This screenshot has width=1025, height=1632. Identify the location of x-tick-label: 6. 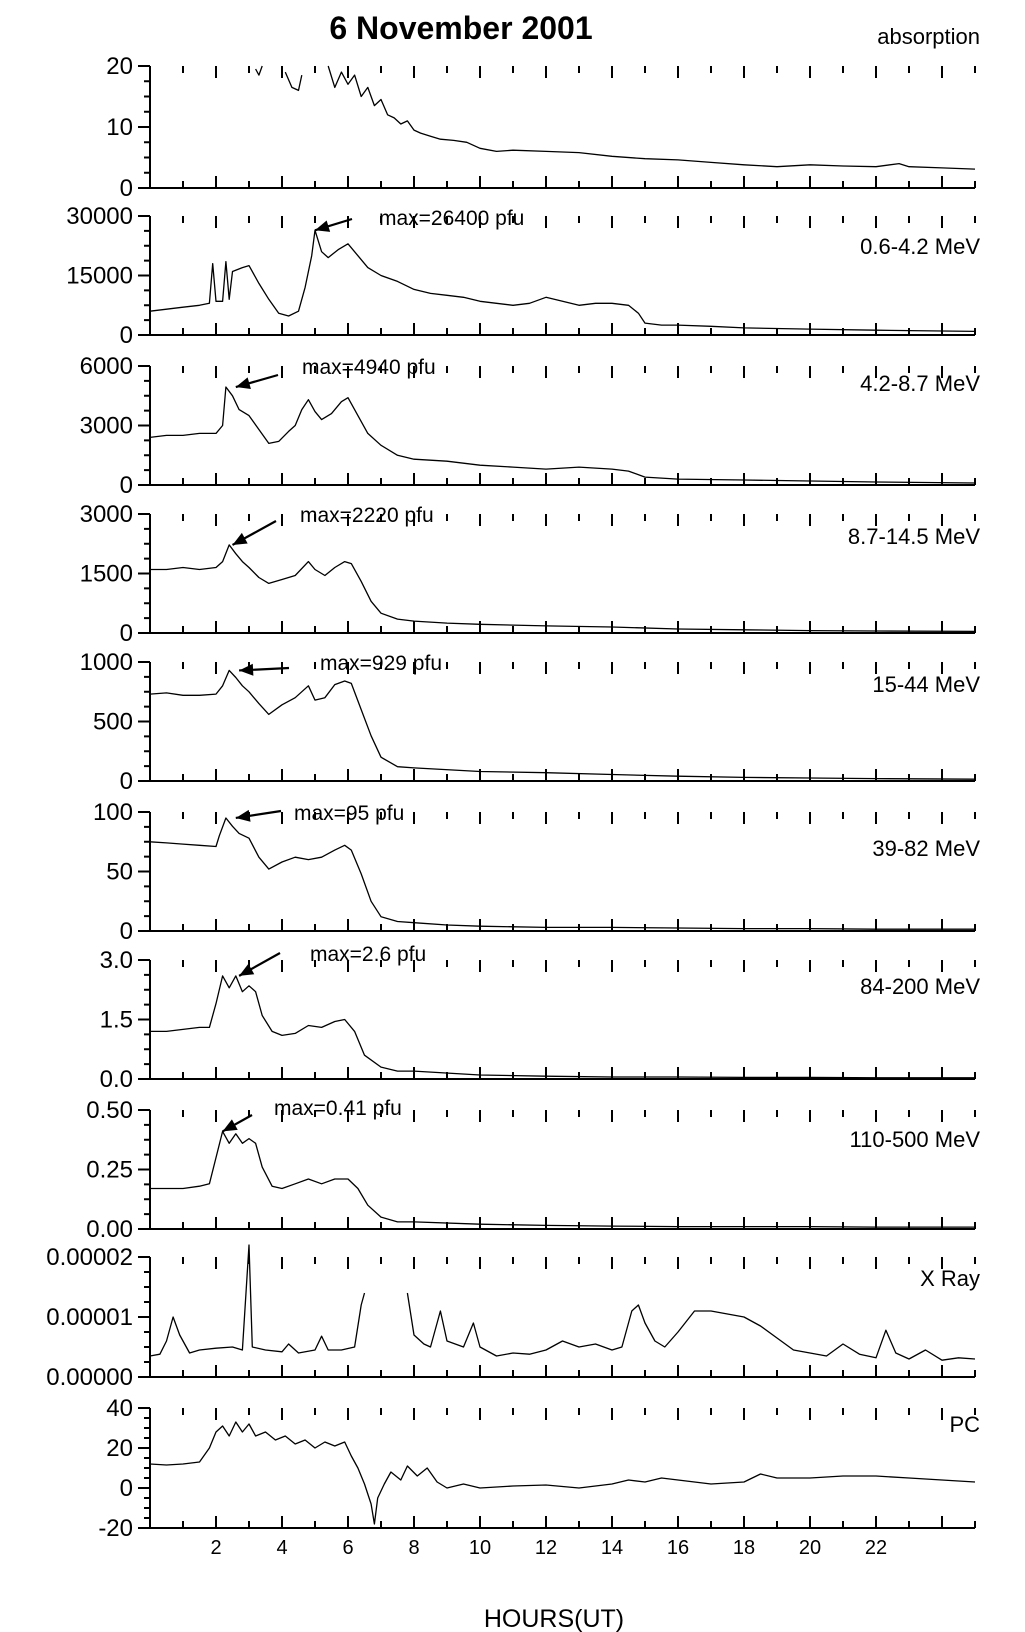
(347, 1548).